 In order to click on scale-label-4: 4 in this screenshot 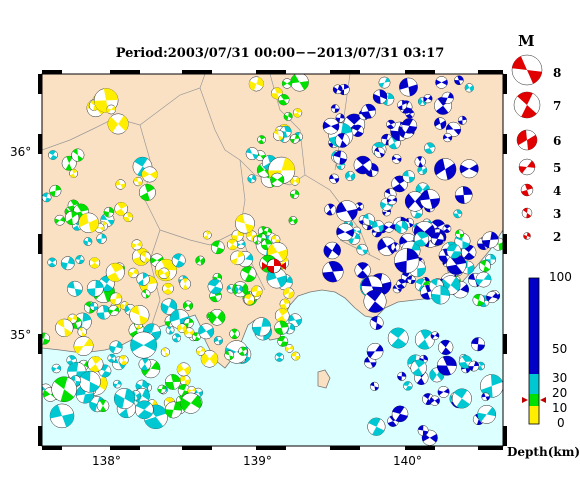, I will do `click(557, 191)`.